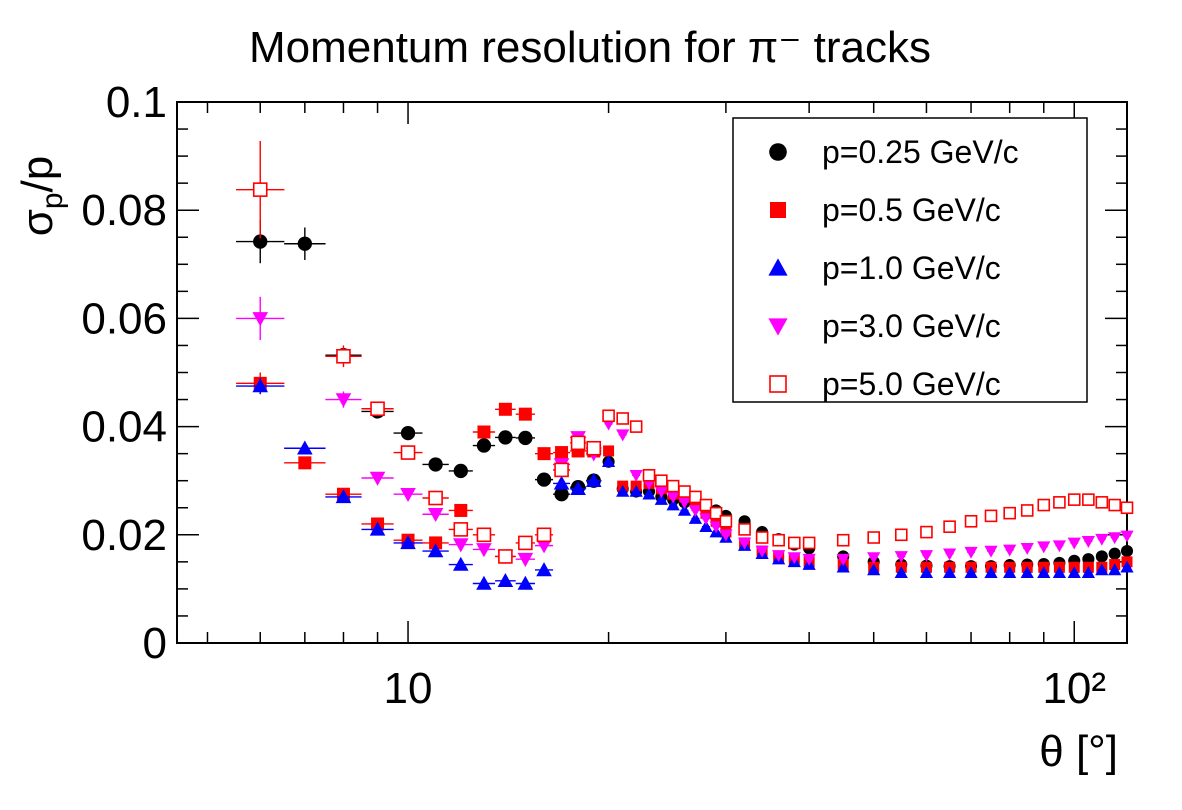  I want to click on legend-label: p=1.0 GeV/c, so click(911, 268).